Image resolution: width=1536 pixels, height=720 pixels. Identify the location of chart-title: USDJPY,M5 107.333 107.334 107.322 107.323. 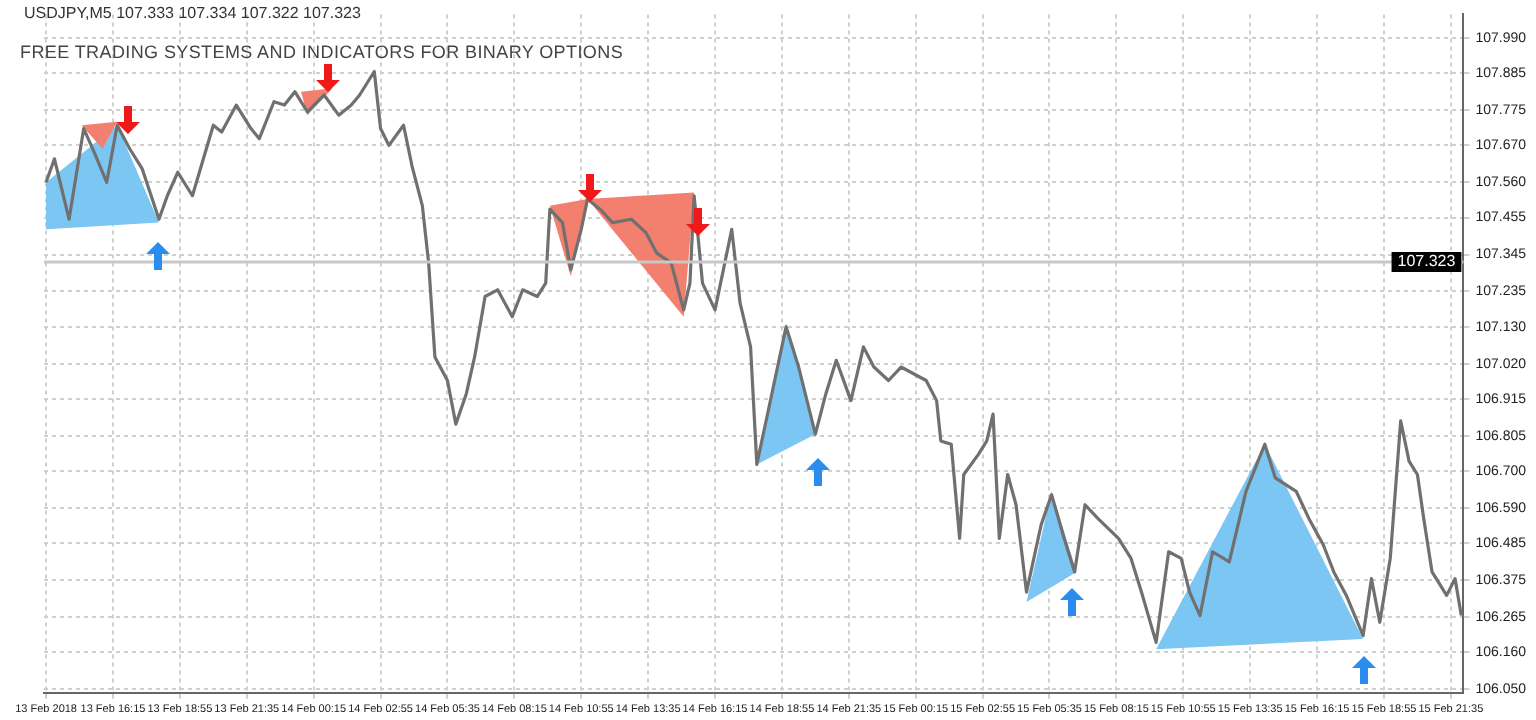
(192, 13).